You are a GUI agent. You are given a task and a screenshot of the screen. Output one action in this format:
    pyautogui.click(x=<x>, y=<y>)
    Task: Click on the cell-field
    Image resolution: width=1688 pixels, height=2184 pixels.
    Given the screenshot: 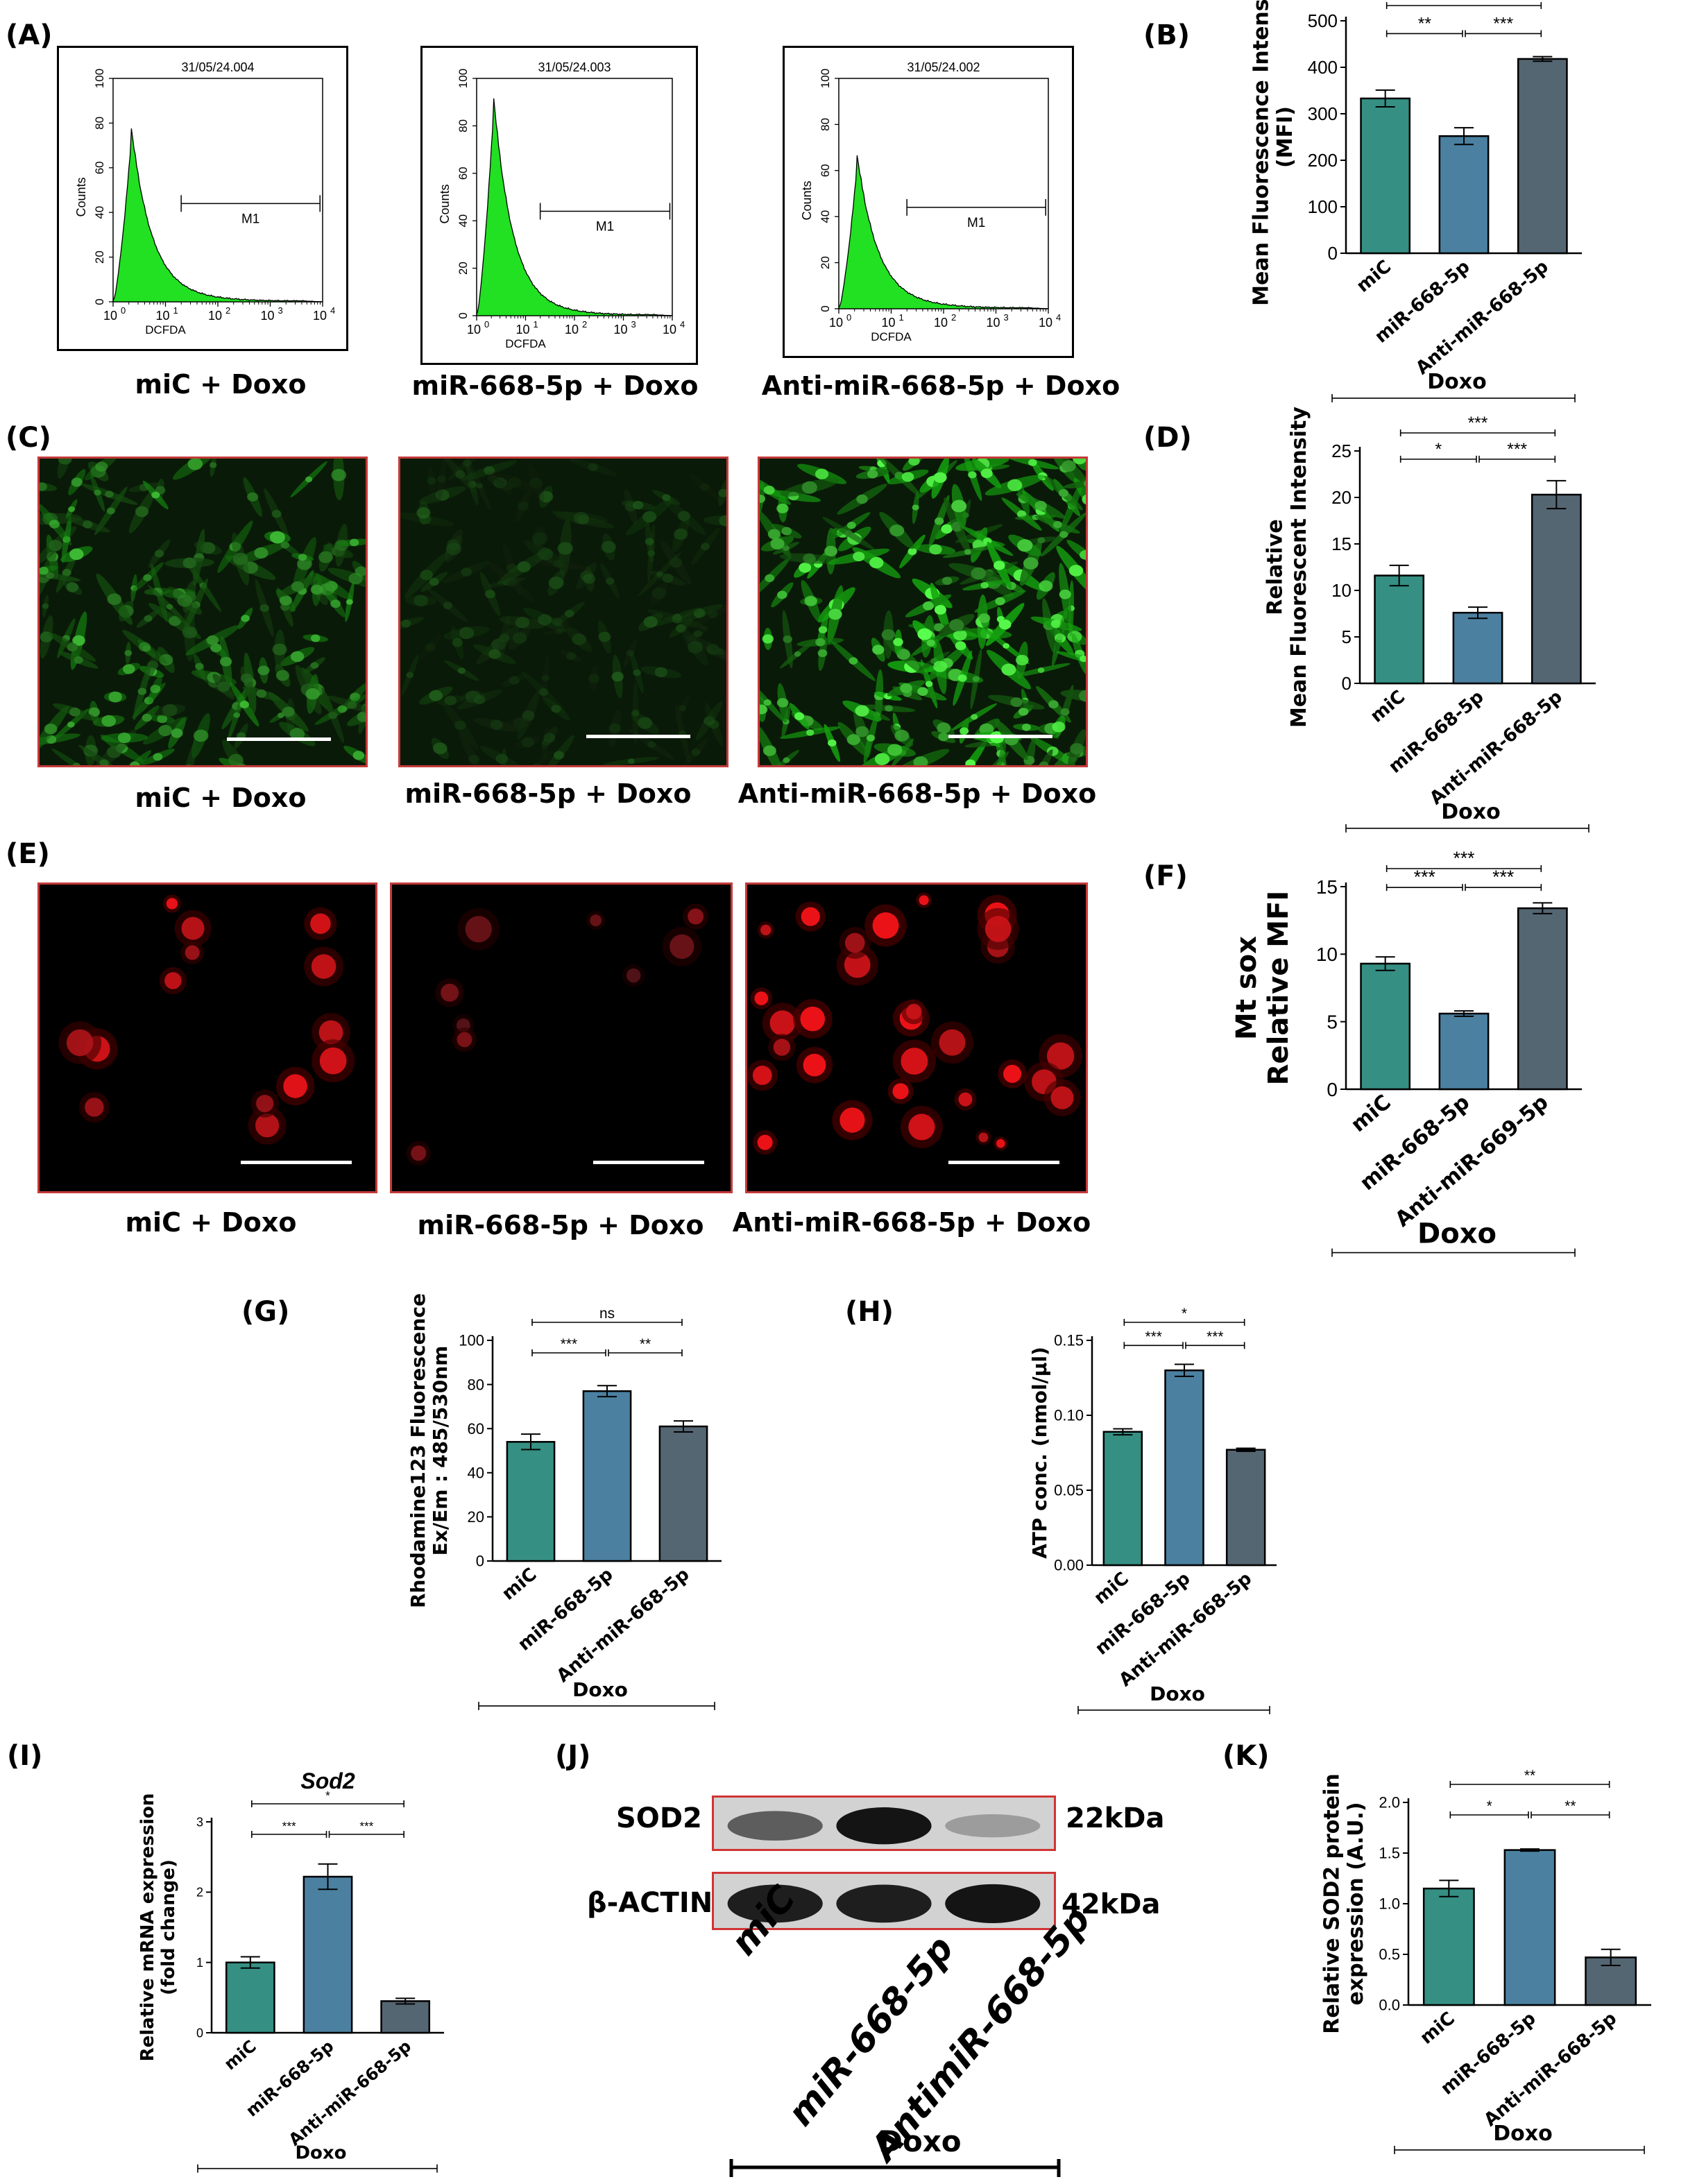 What is the action you would take?
    pyautogui.click(x=557, y=1034)
    